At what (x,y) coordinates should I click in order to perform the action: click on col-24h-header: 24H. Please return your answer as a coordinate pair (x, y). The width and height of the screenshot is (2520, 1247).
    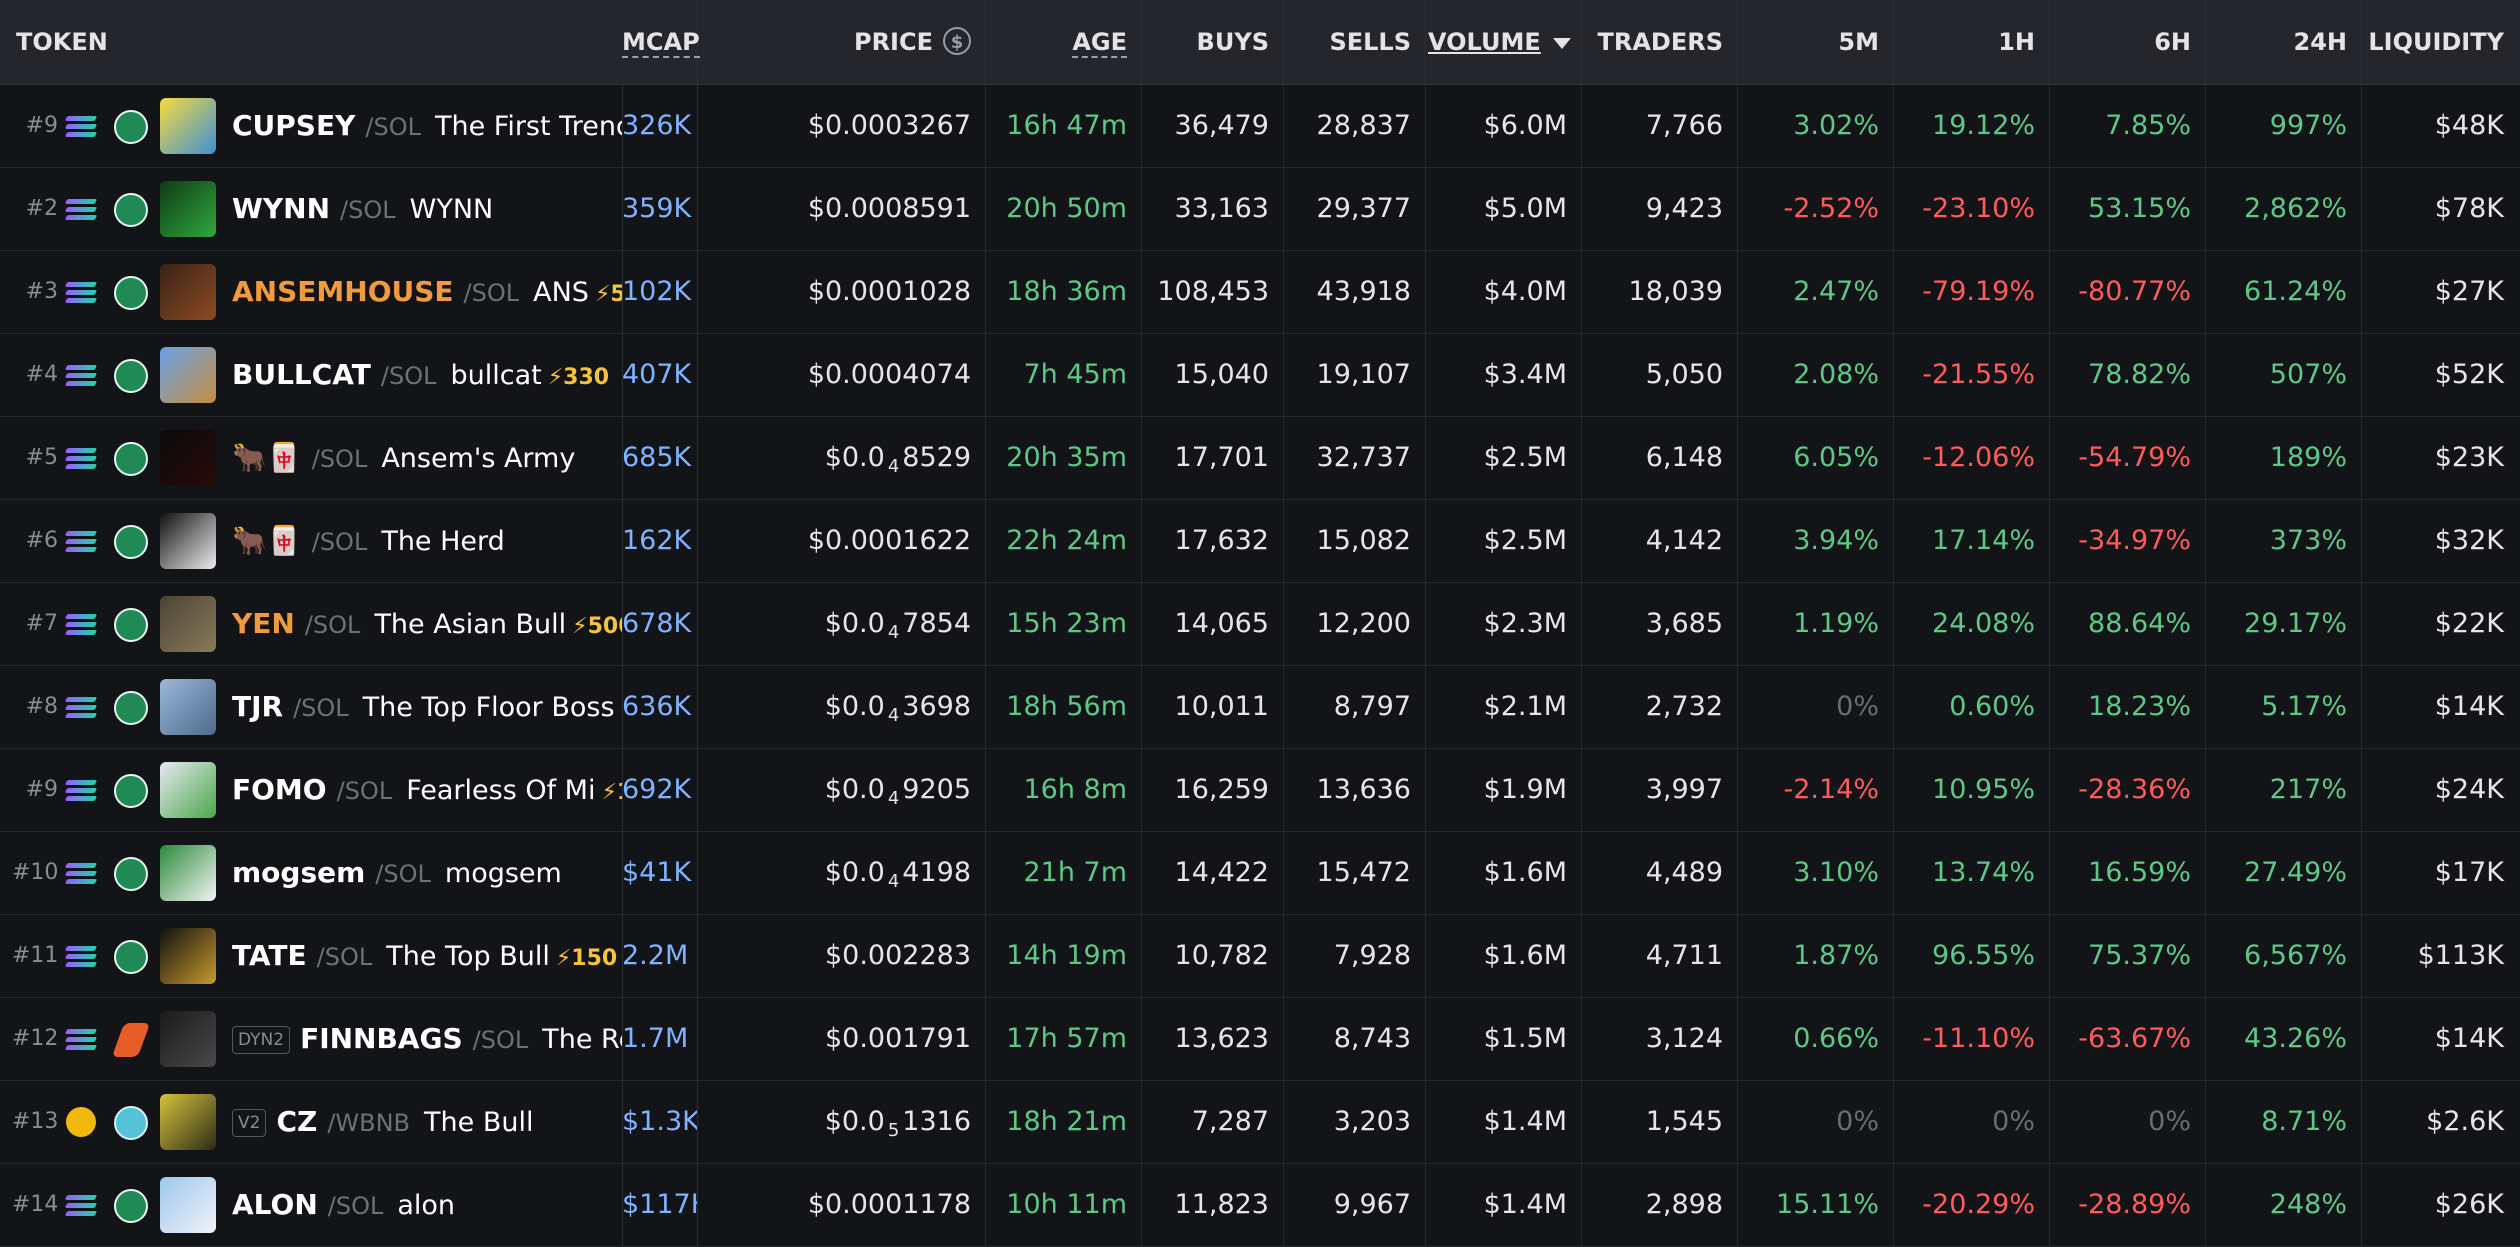
    Looking at the image, I should click on (2284, 42).